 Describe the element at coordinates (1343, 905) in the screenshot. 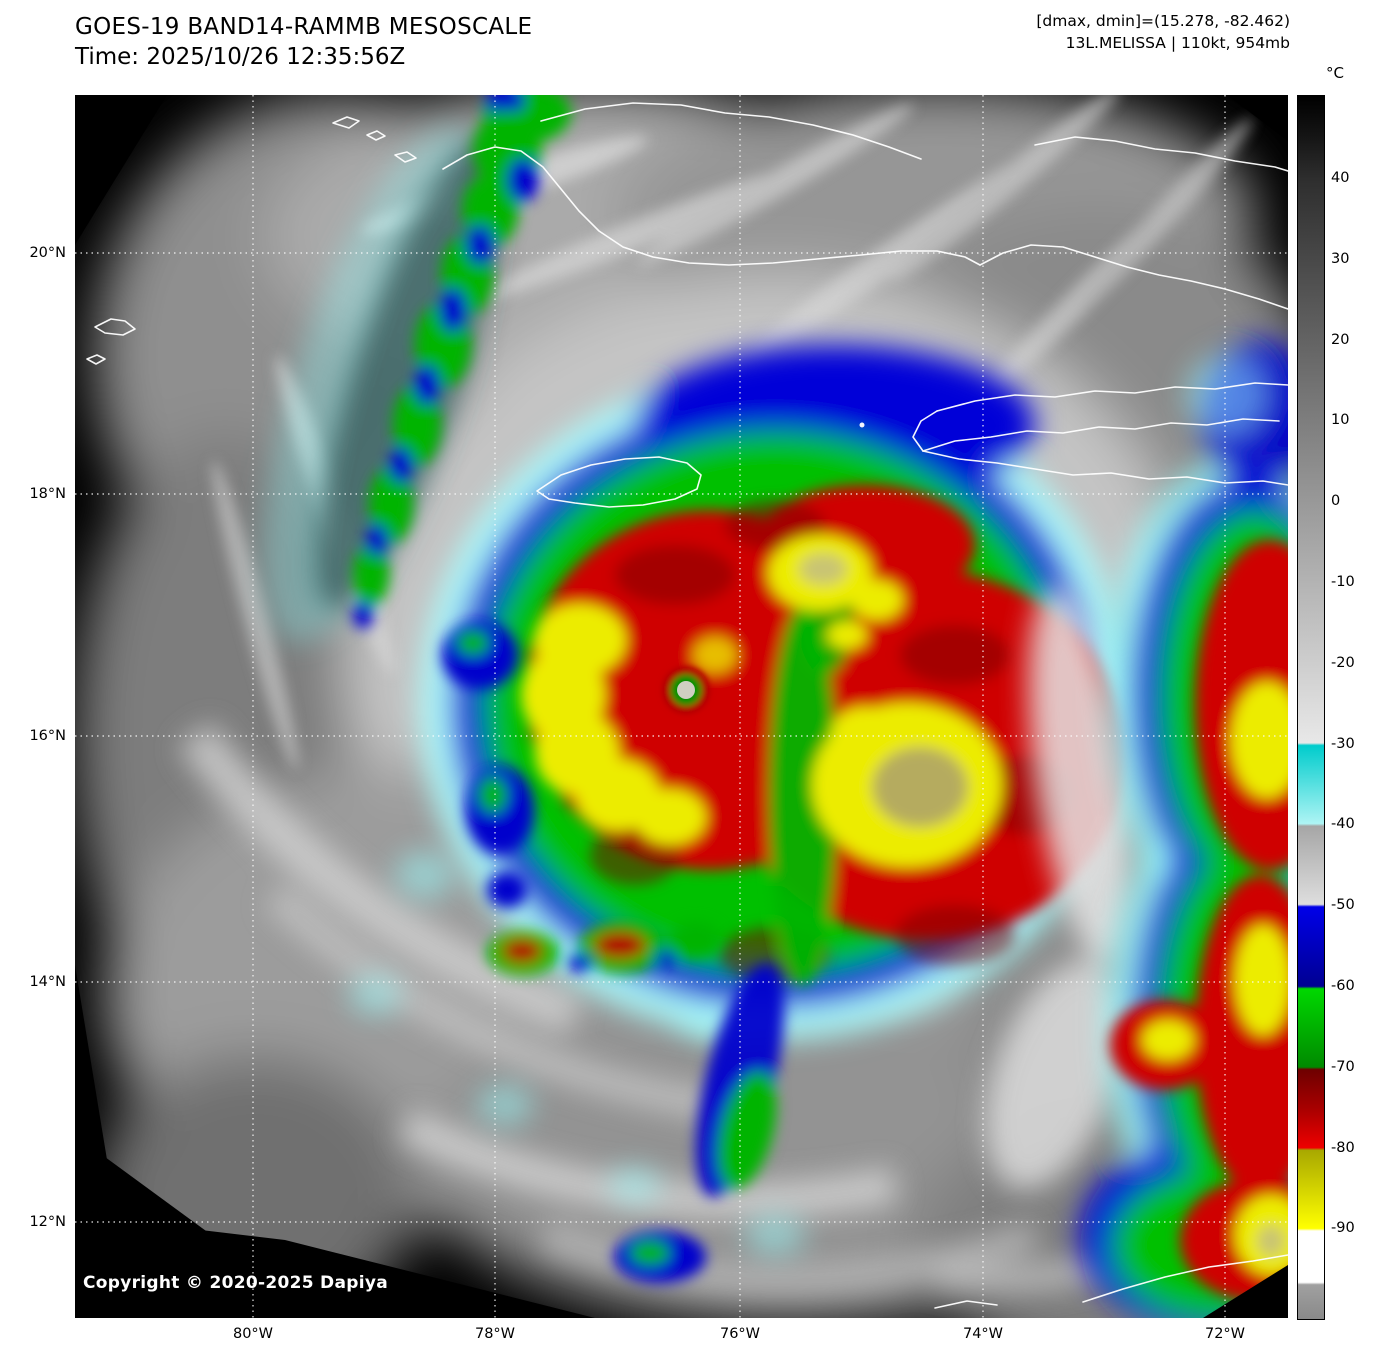

I see `colorbar-tick-label: -50` at that location.